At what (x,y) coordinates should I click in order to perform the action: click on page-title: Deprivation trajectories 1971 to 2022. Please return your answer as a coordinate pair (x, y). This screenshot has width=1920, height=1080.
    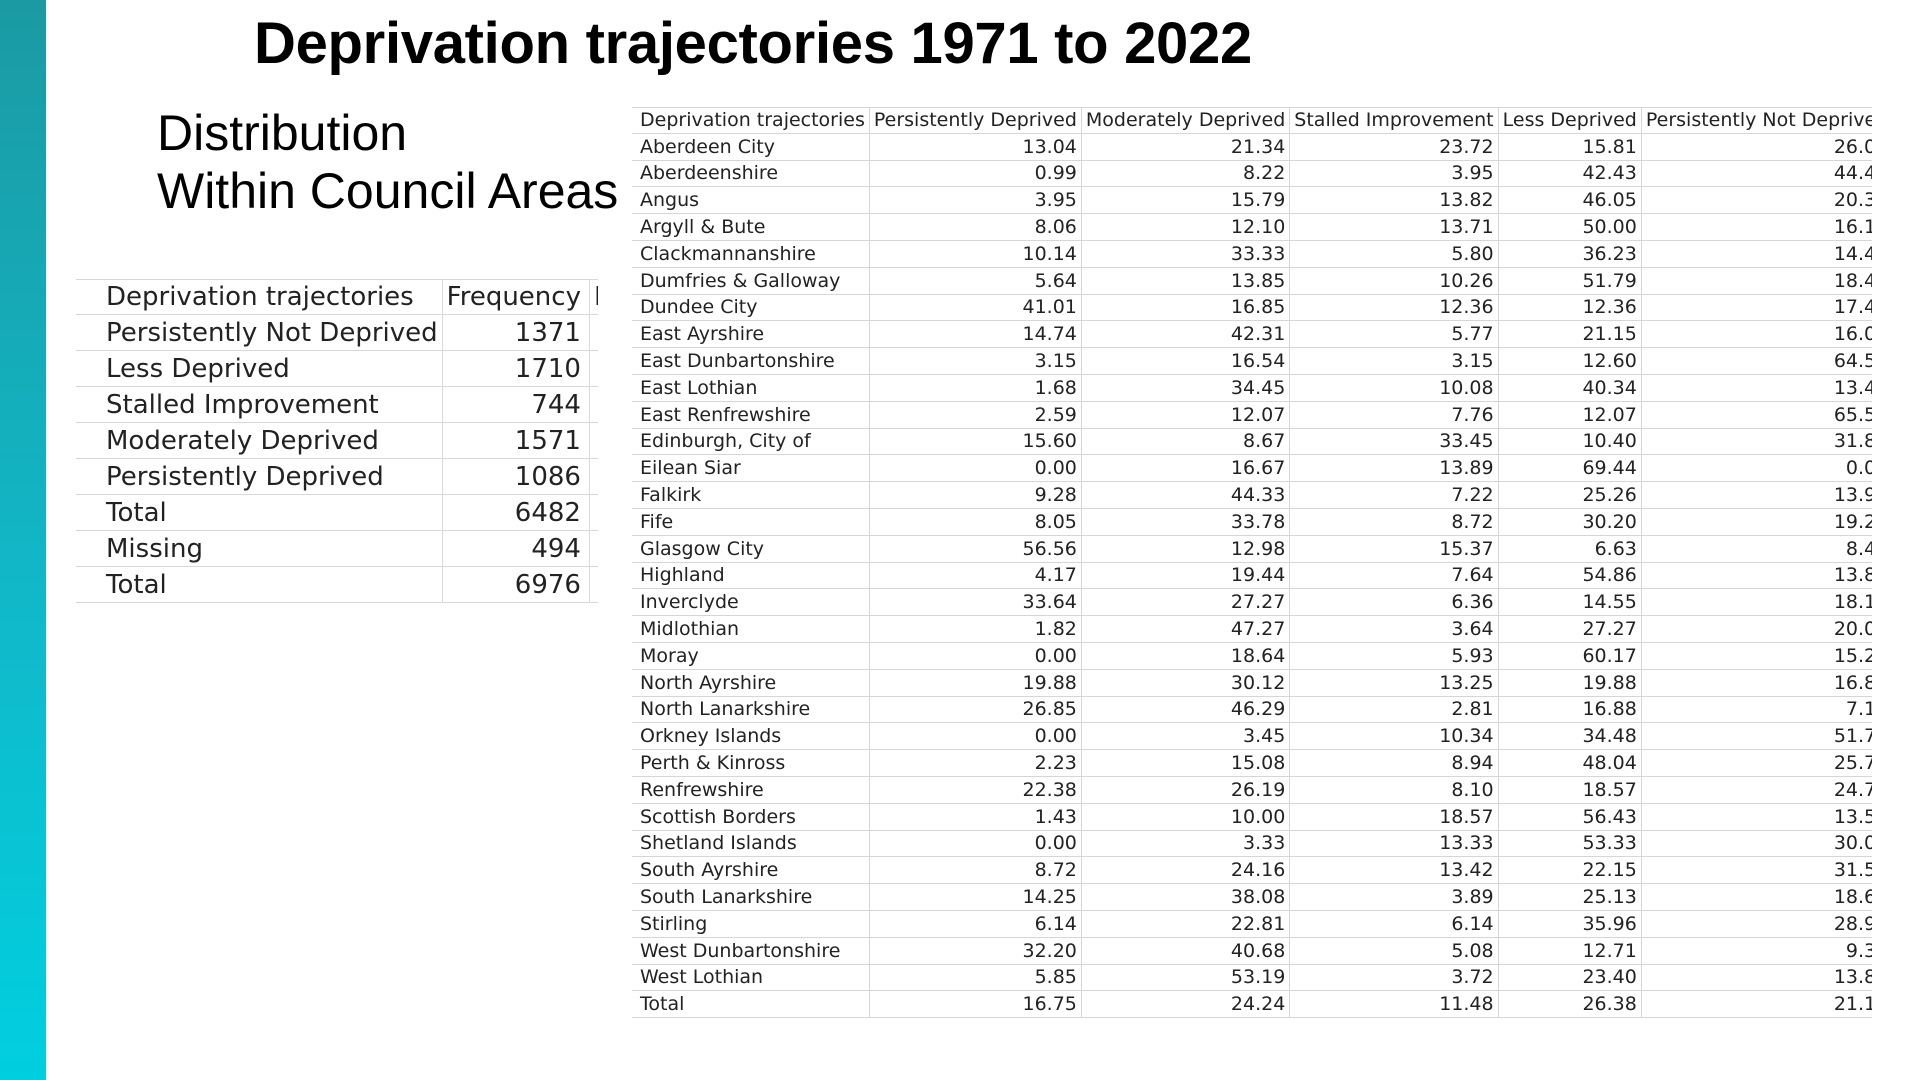
    Looking at the image, I should click on (753, 43).